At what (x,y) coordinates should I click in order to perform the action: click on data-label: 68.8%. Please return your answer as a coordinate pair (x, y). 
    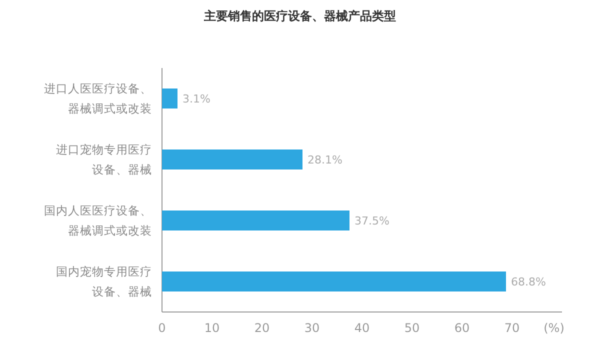
    Looking at the image, I should click on (528, 282).